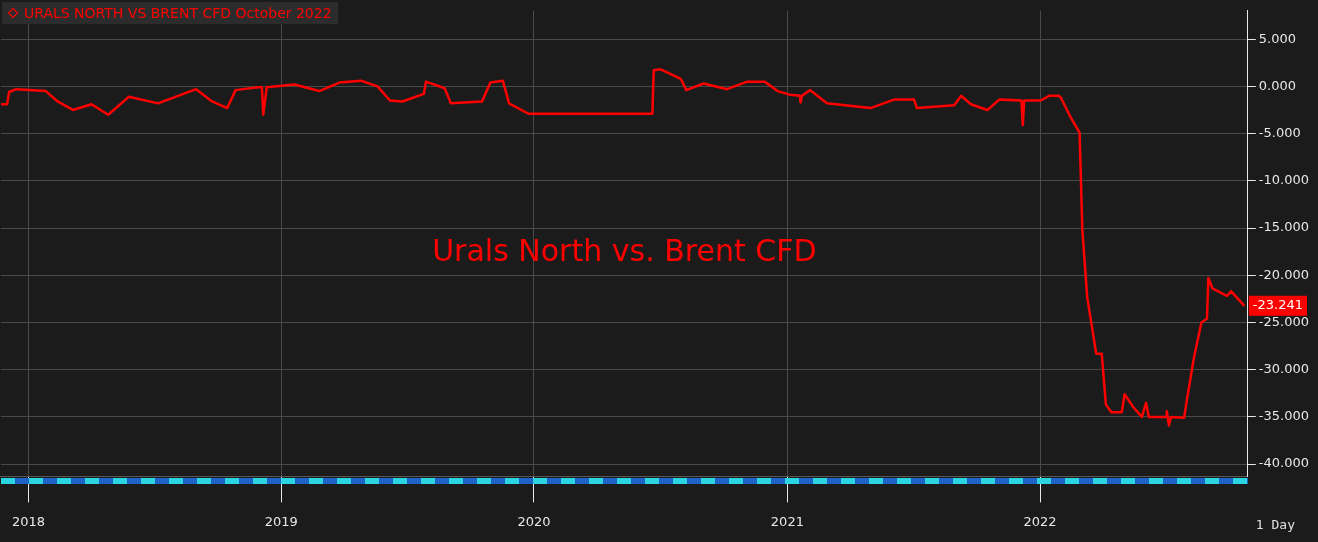 Image resolution: width=1318 pixels, height=542 pixels. What do you see at coordinates (178, 13) in the screenshot?
I see `chart-title: URALS NORTH VS BRENT CFD October 2022` at bounding box center [178, 13].